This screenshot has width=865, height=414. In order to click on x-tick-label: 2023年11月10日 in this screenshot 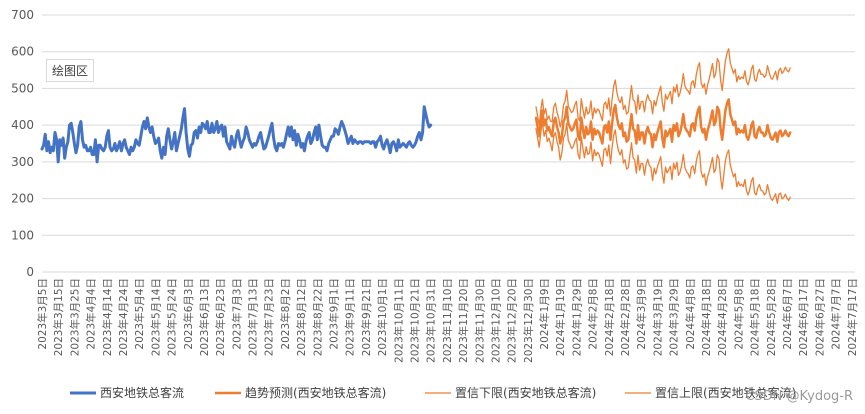, I will do `click(447, 320)`.